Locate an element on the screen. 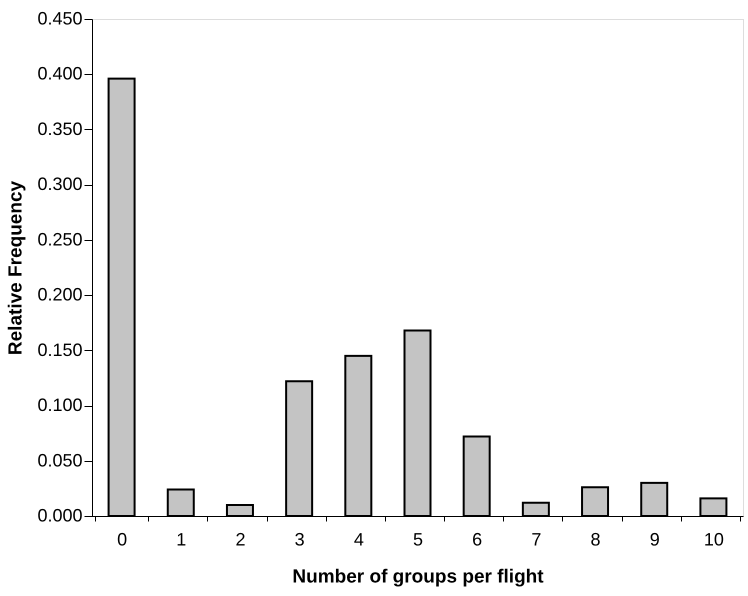 The width and height of the screenshot is (748, 596). x-tick-label: 1 is located at coordinates (181, 540).